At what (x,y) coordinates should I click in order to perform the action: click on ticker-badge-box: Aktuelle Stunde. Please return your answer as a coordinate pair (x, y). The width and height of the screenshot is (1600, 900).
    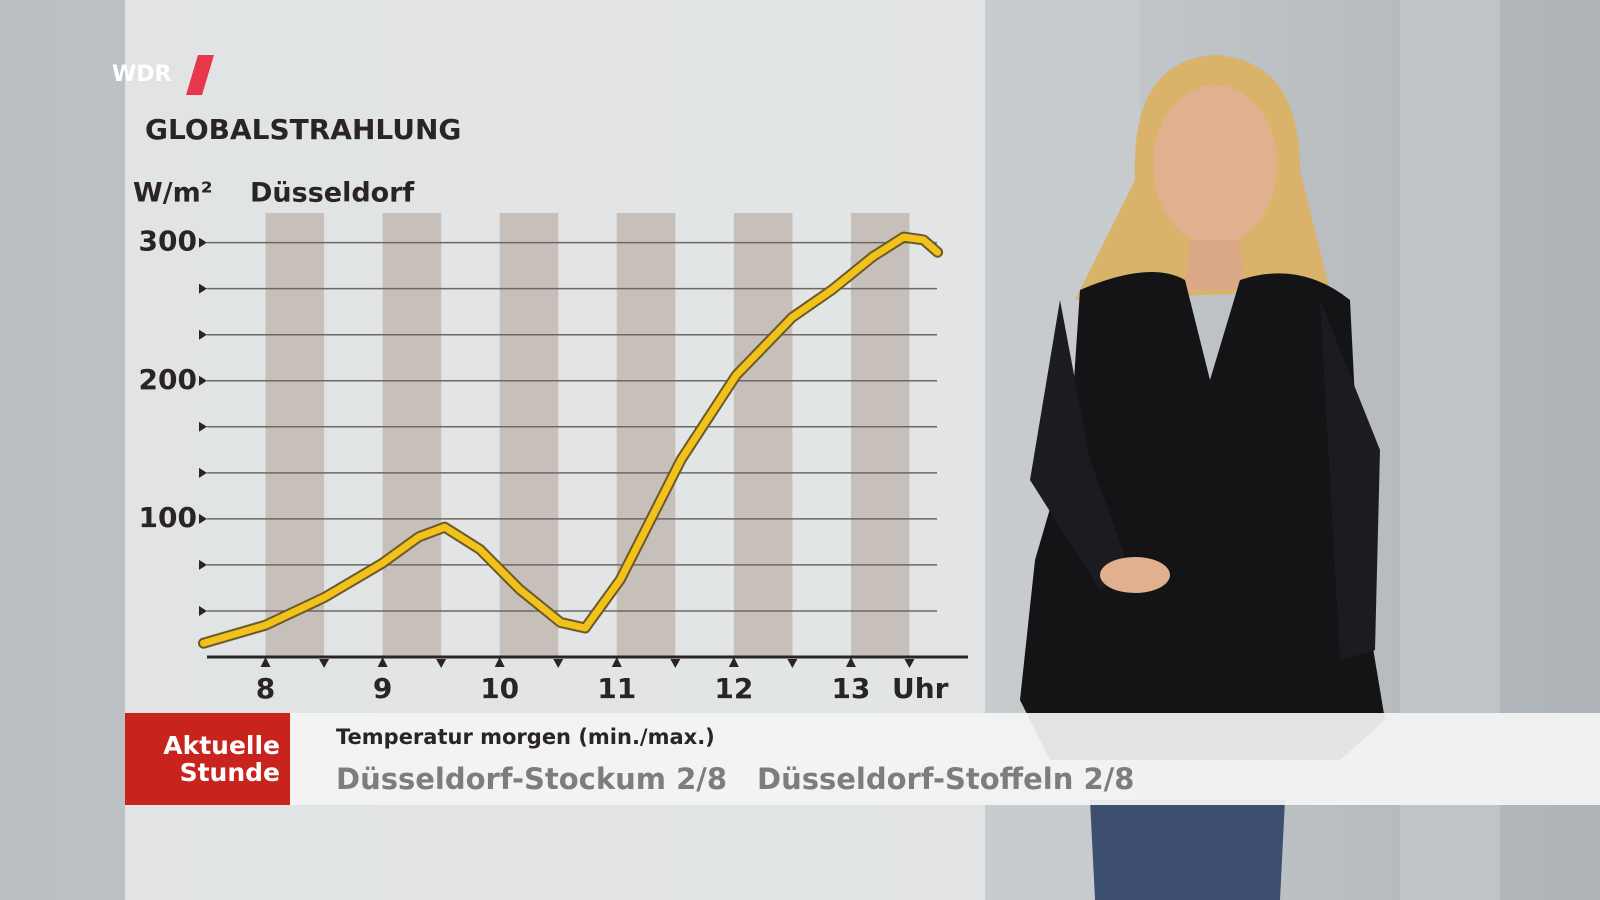
    Looking at the image, I should click on (221, 759).